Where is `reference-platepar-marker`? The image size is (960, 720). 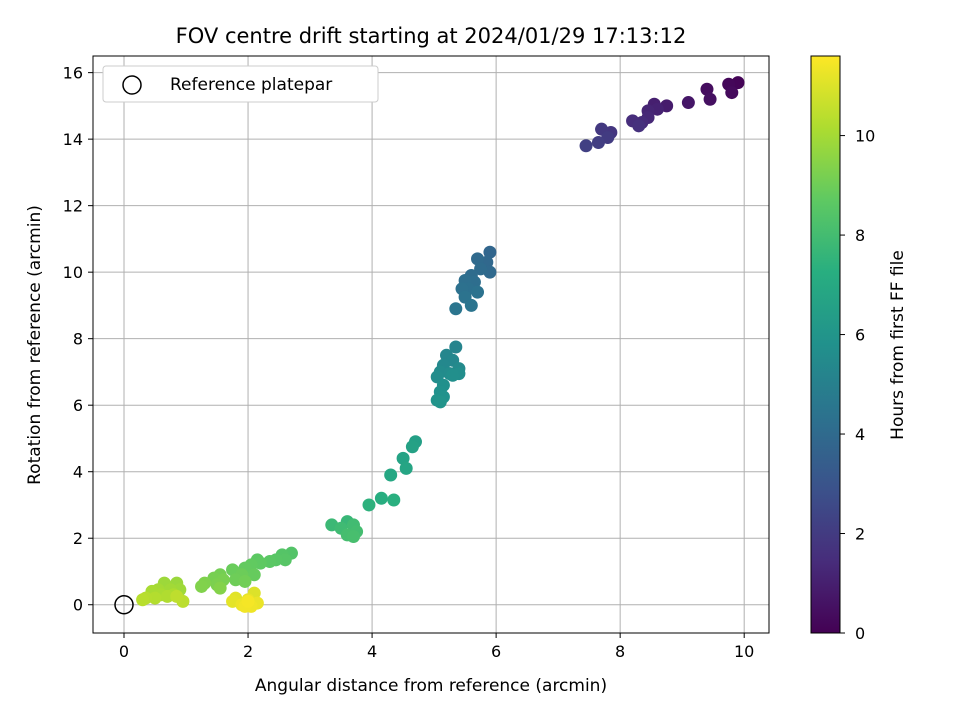
reference-platepar-marker is located at coordinates (124, 604).